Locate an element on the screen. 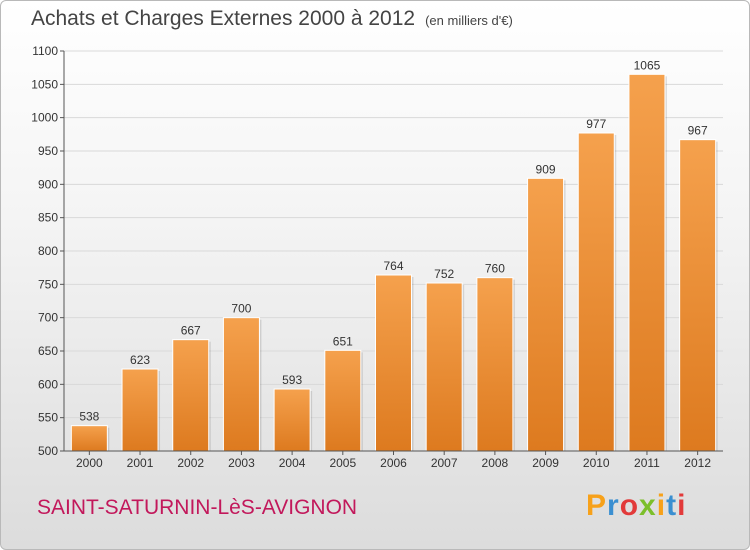  y-tick-label: 550 is located at coordinates (48, 418).